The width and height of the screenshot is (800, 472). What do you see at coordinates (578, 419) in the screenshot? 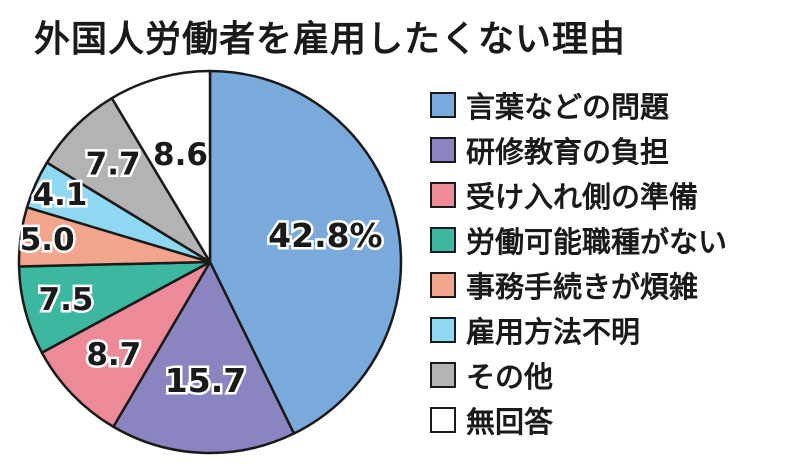
I see `legend-item-no-answer: 無回答` at bounding box center [578, 419].